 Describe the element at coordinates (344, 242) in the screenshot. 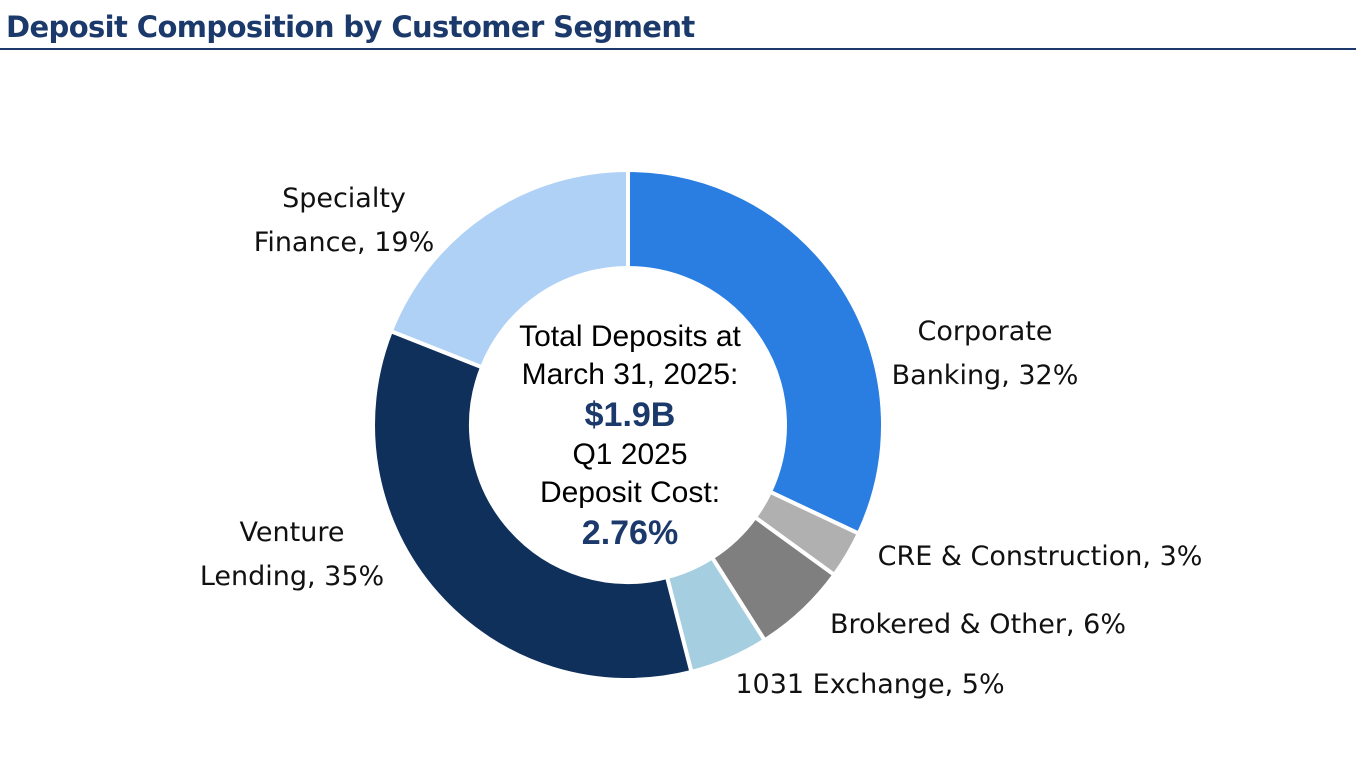

I see `label-line: Finance, 19%` at that location.